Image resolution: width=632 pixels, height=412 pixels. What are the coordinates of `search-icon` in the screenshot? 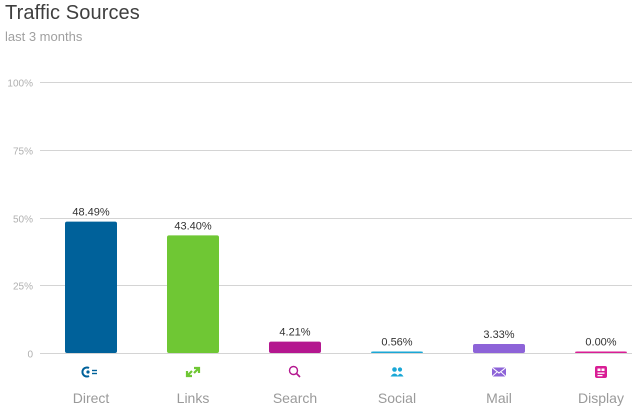 It's located at (294, 371).